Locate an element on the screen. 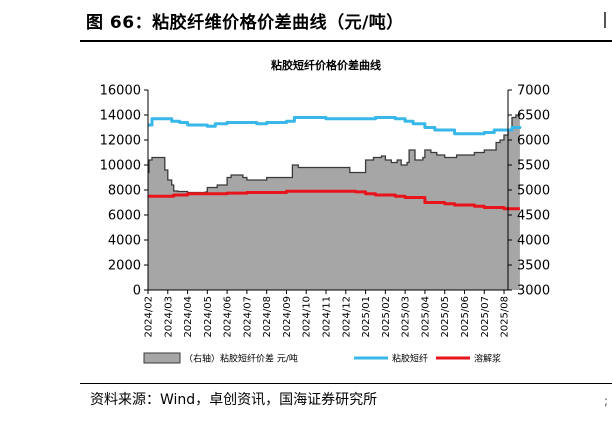 This screenshot has height=421, width=612. x-tick-label: 2025/07 is located at coordinates (485, 317).